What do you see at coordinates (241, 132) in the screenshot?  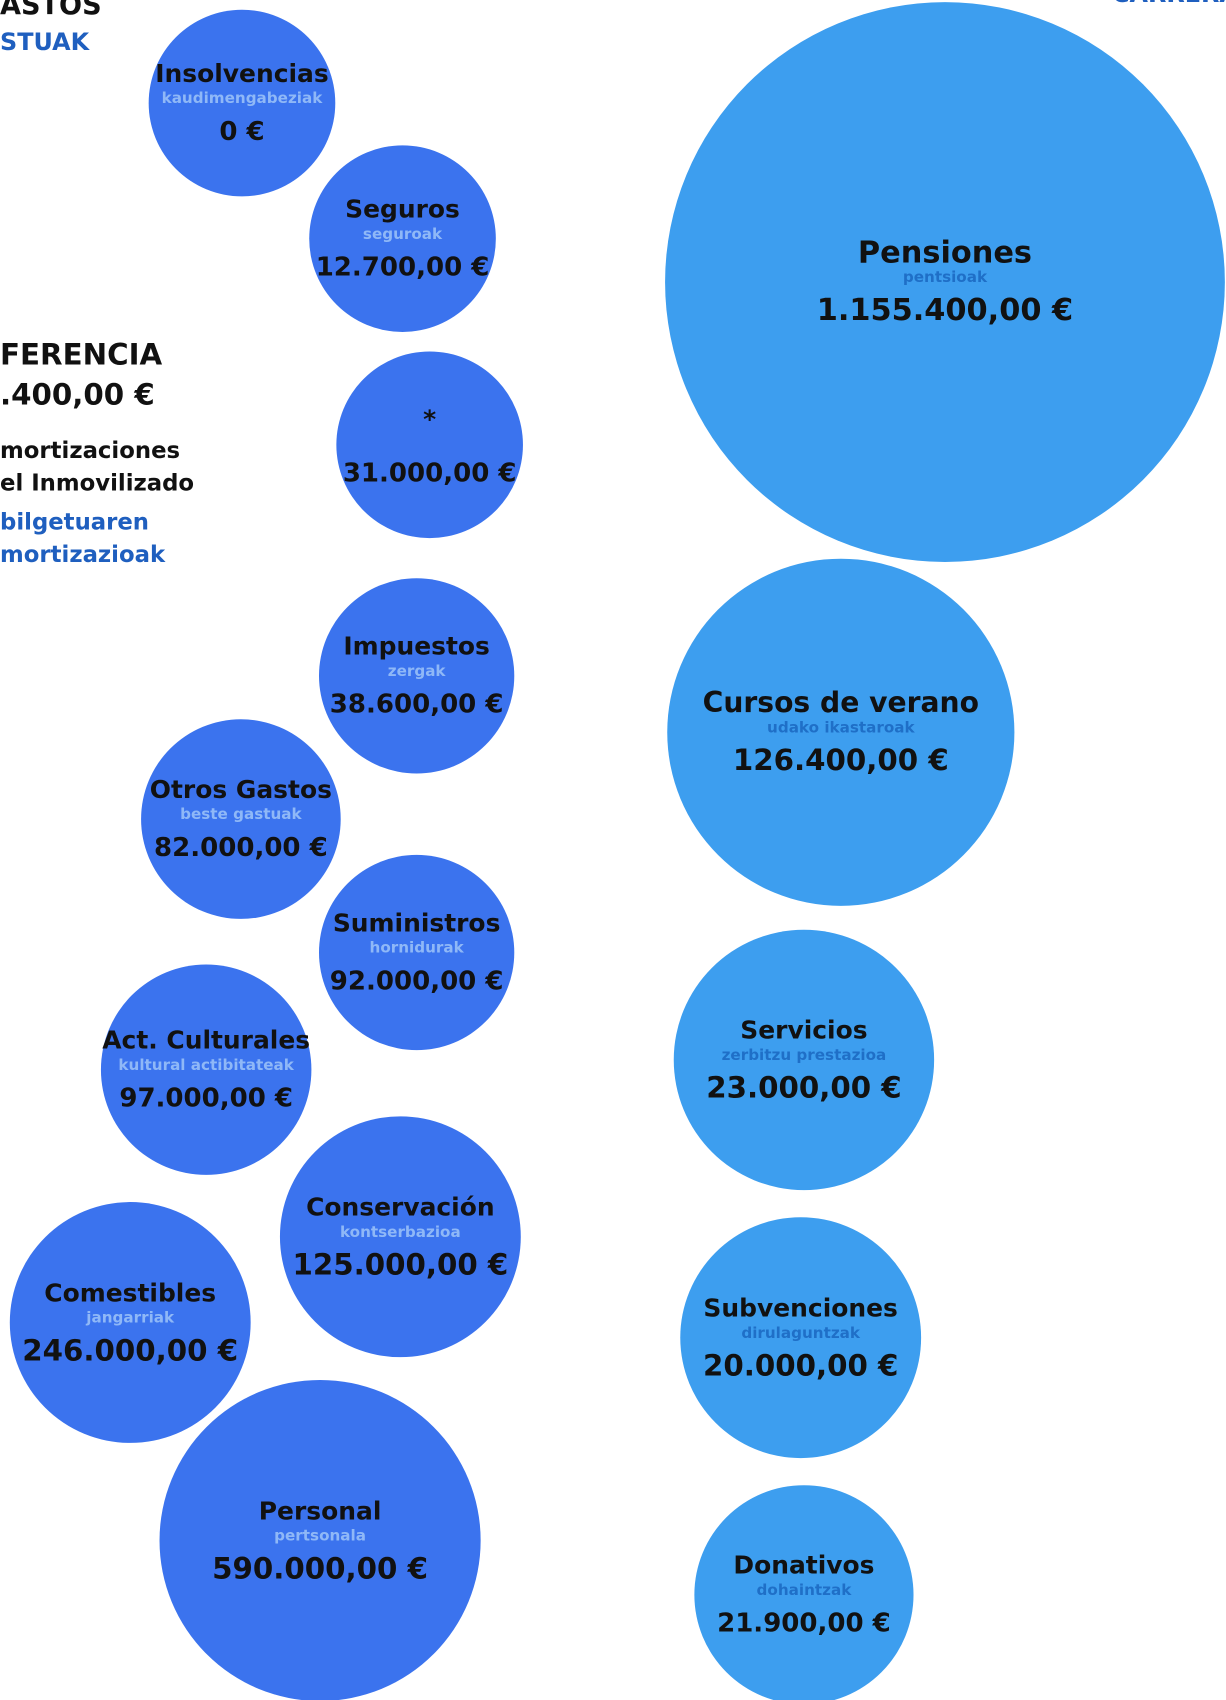 I see `bubble-amount: 0 €` at bounding box center [241, 132].